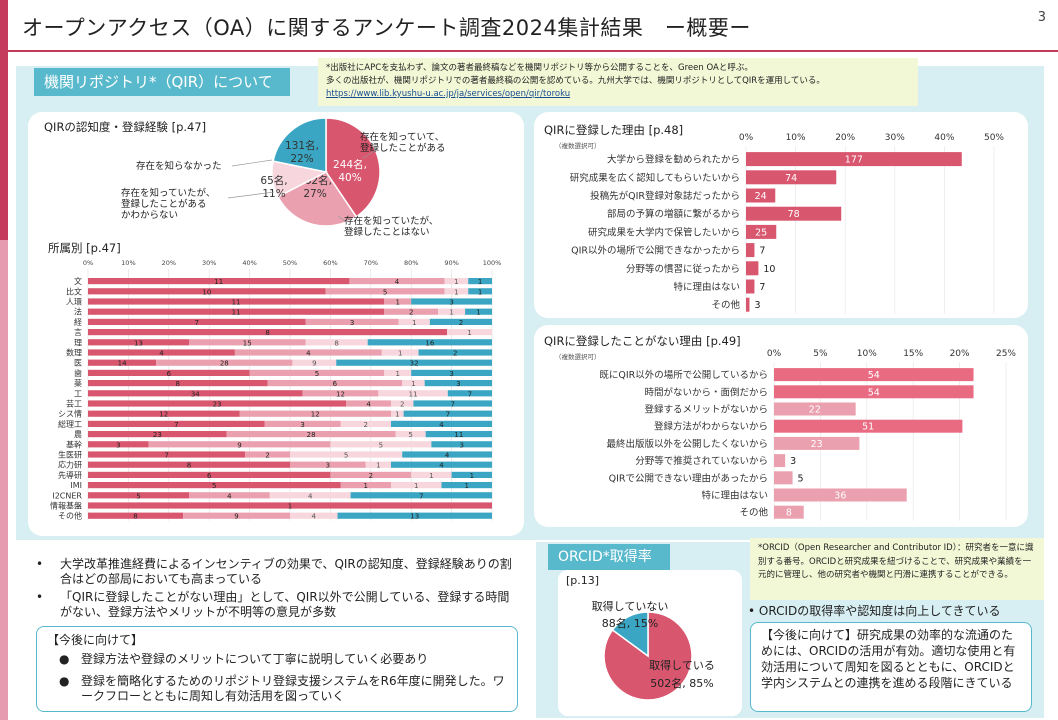  What do you see at coordinates (125, 127) in the screenshot?
I see `awareness-chart-title: QIRの認知度・登録経験 [p.47]` at bounding box center [125, 127].